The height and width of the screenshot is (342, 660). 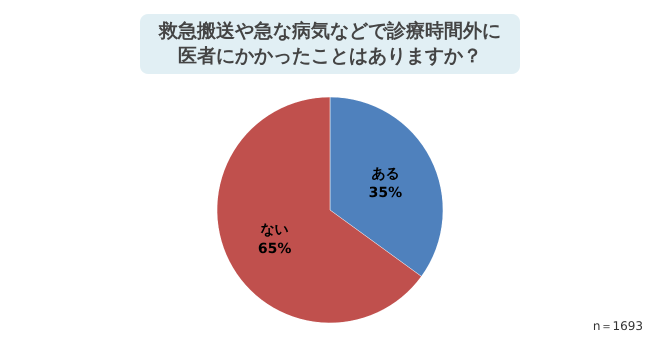 What do you see at coordinates (385, 192) in the screenshot?
I see `data-label: 35%` at bounding box center [385, 192].